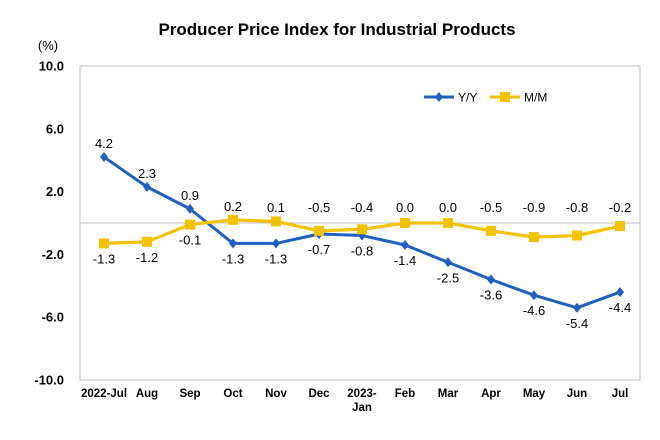 The width and height of the screenshot is (660, 440). What do you see at coordinates (491, 394) in the screenshot?
I see `x-tick-label: Apr` at bounding box center [491, 394].